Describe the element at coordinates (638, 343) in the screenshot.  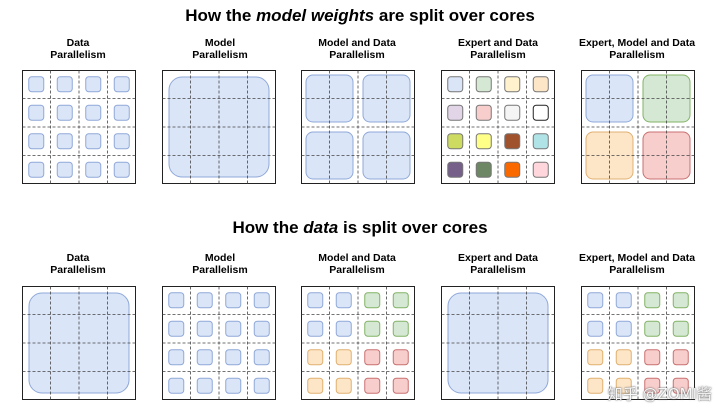
I see `data-expert-model-data-parallelism-grid` at that location.